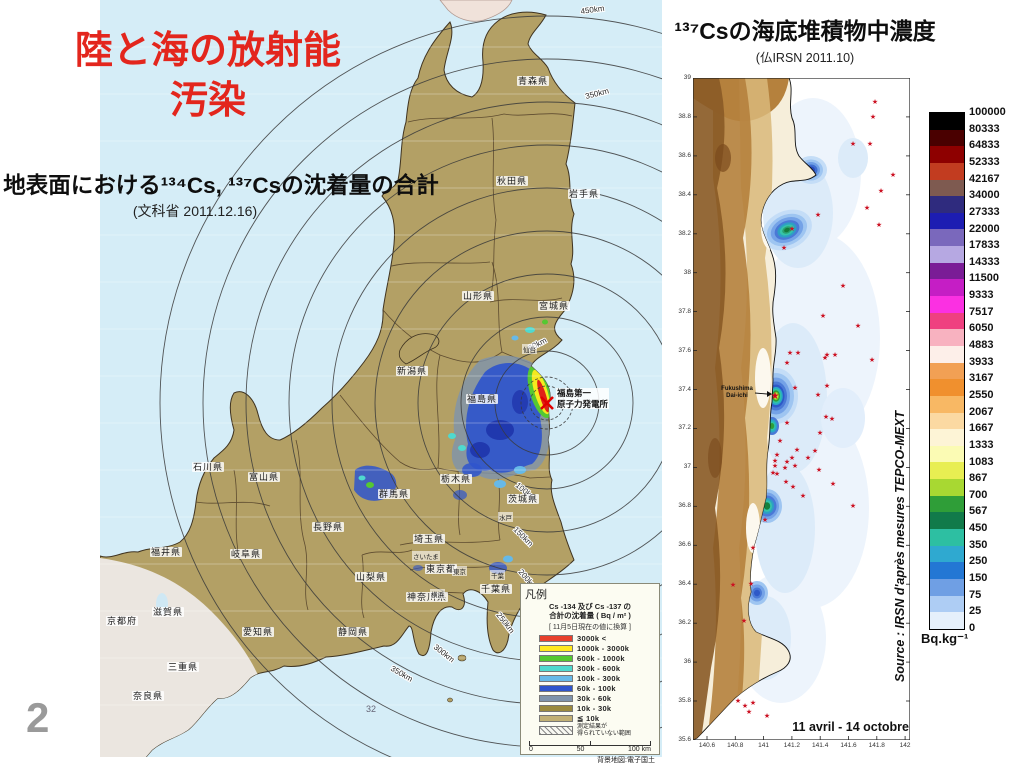  I want to click on prefecture-label: 山梨県, so click(371, 577).